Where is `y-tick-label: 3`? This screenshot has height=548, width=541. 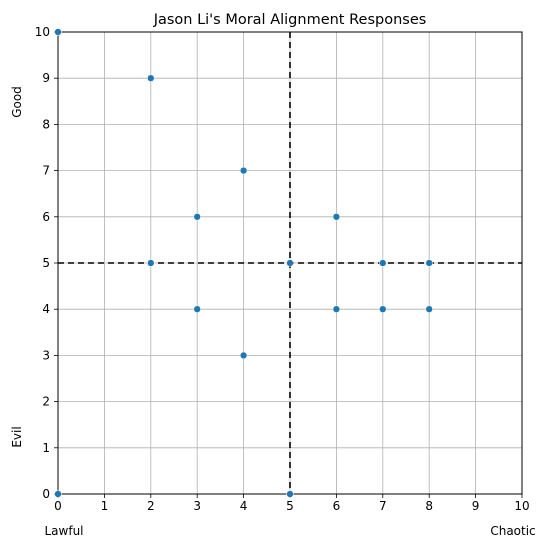 y-tick-label: 3 is located at coordinates (46, 355).